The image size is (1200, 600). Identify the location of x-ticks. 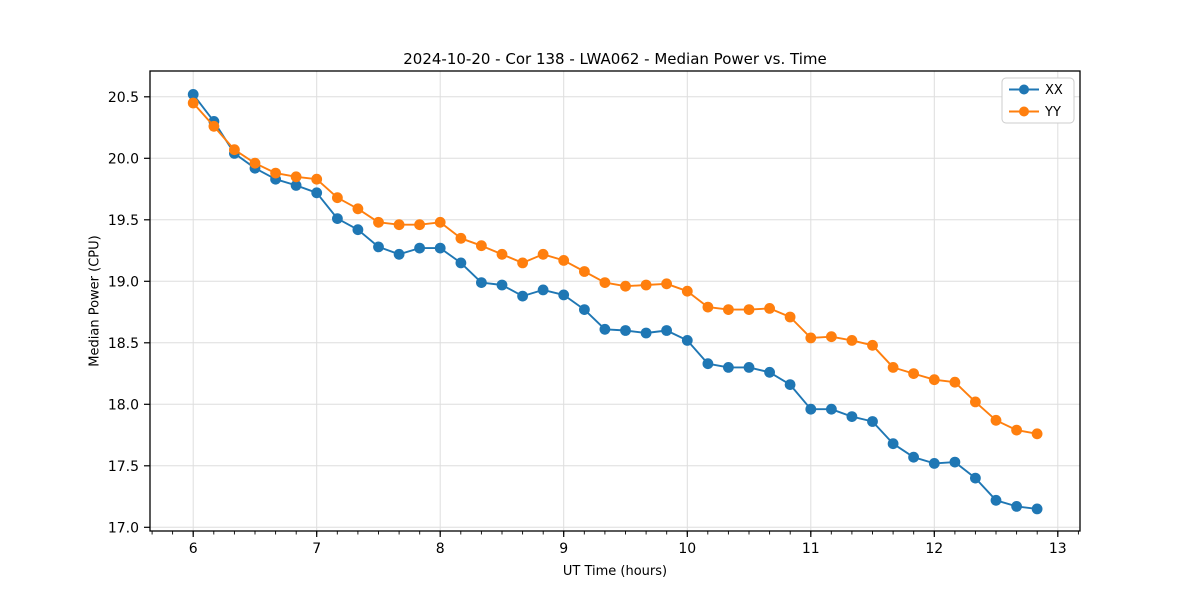
(615, 534).